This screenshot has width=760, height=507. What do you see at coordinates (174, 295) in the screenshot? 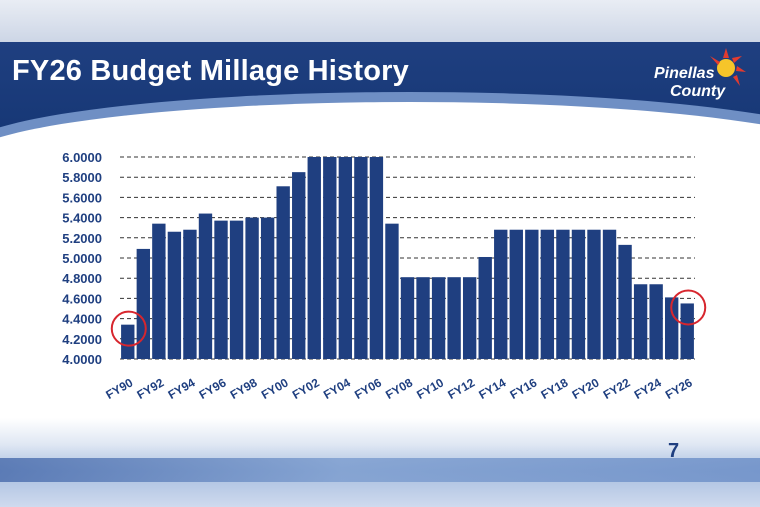
I see `bar-fy93` at bounding box center [174, 295].